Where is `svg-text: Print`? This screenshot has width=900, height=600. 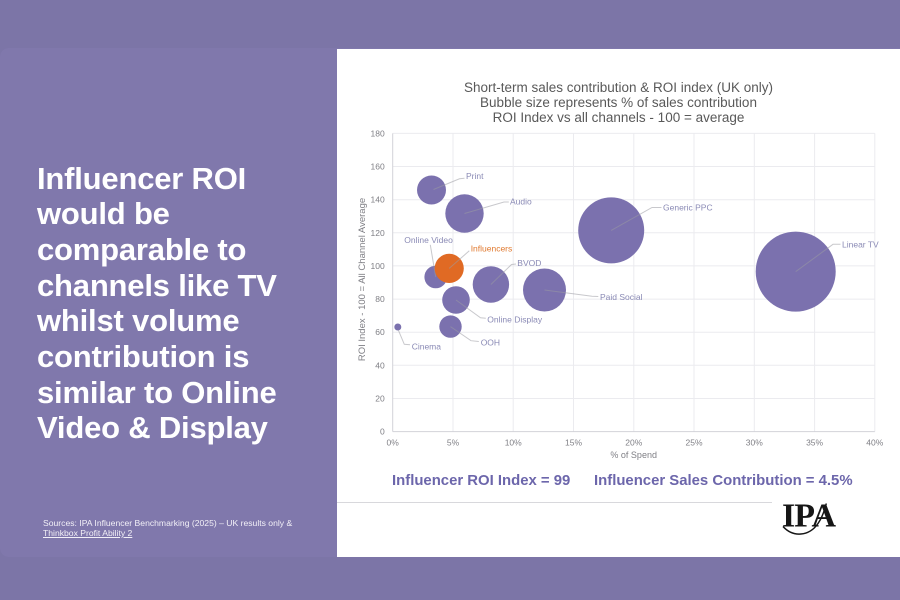
svg-text: Print is located at coordinates (475, 176).